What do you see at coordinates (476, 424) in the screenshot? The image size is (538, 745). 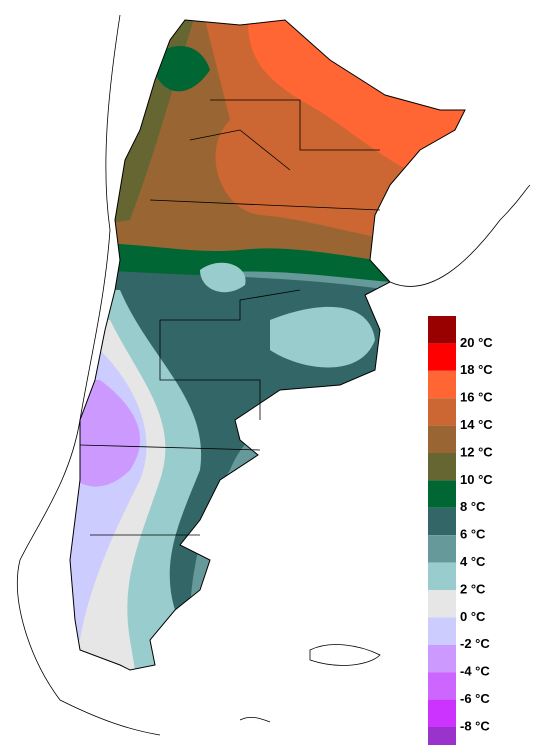 I see `legend-label: 14 °C` at bounding box center [476, 424].